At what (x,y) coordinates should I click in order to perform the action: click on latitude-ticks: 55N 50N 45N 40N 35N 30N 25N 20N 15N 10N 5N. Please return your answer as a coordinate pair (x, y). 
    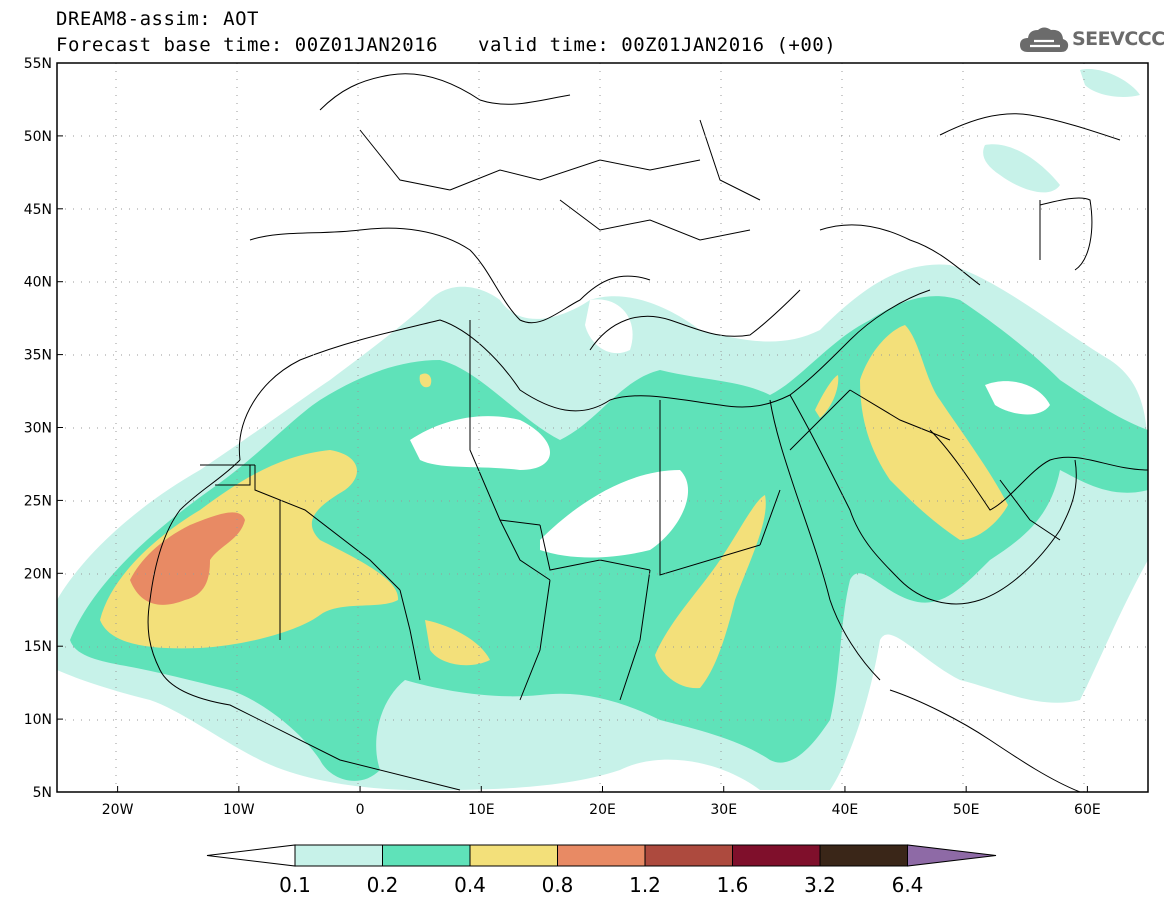
    Looking at the image, I should click on (43, 428).